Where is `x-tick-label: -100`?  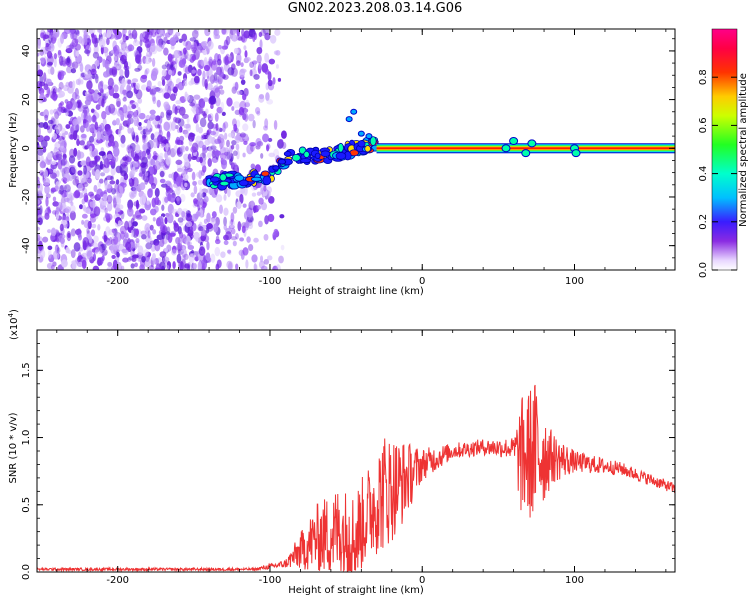 x-tick-label: -100 is located at coordinates (270, 580).